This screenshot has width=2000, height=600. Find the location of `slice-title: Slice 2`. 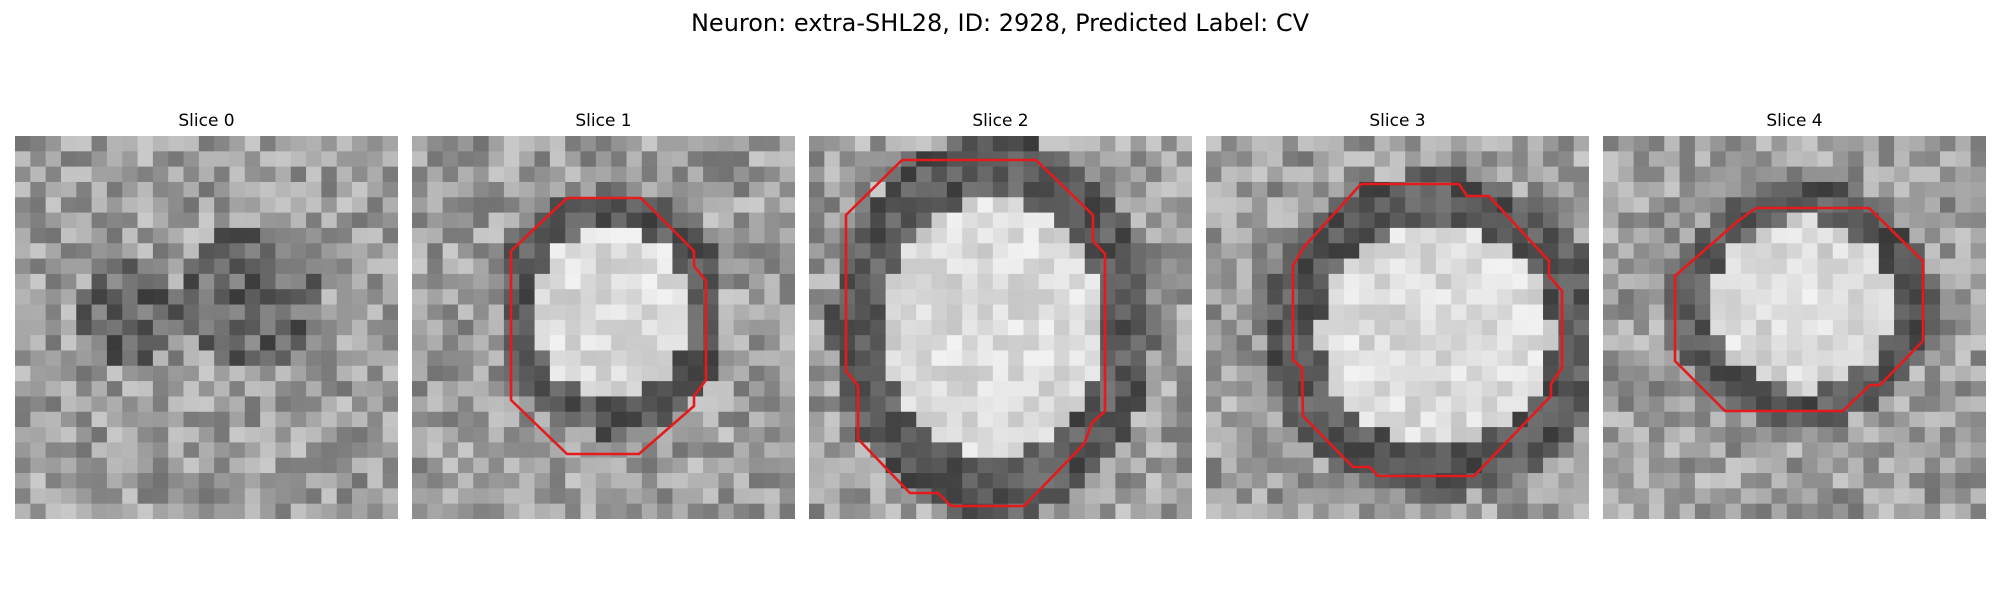

slice-title: Slice 2 is located at coordinates (1000, 121).